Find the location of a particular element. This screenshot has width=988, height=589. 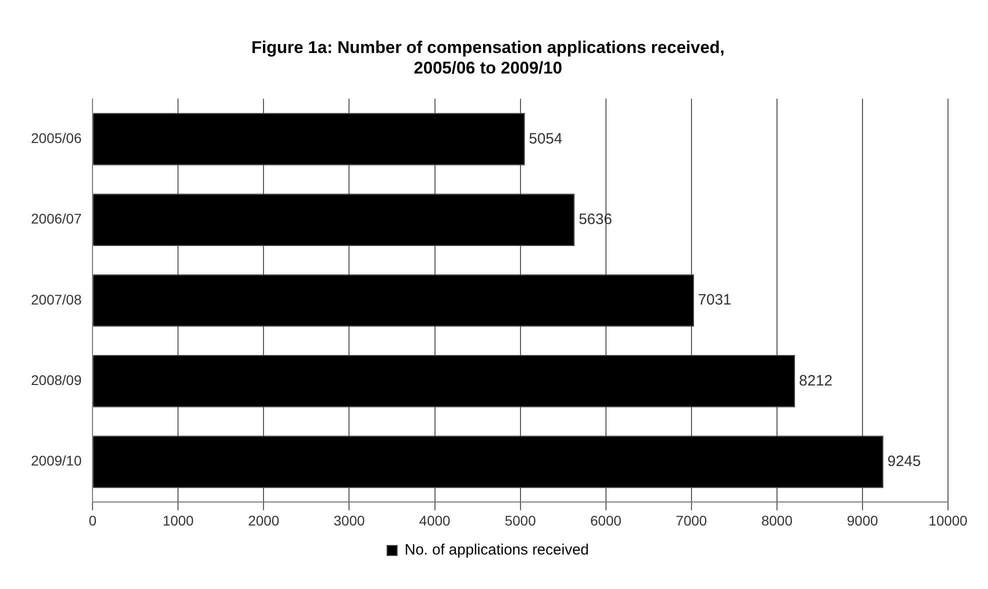

y-tick-label: 2009/10 is located at coordinates (56, 460).